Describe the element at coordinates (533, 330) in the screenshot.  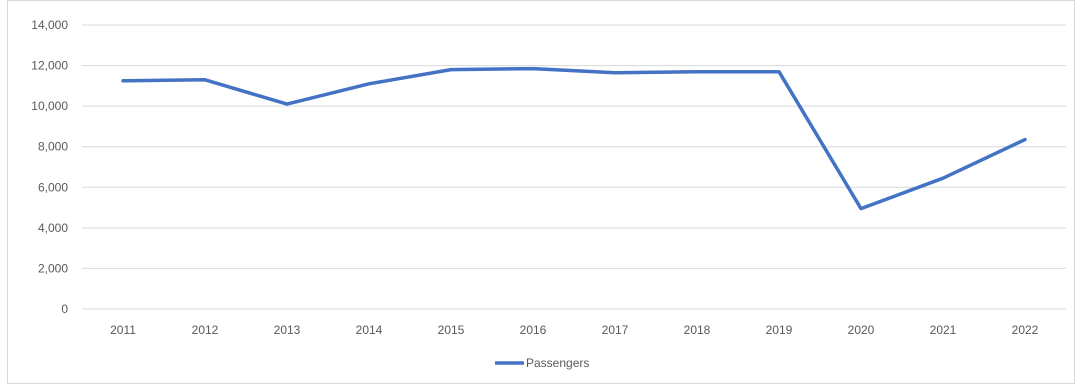
I see `x-tick-label: 2016` at that location.